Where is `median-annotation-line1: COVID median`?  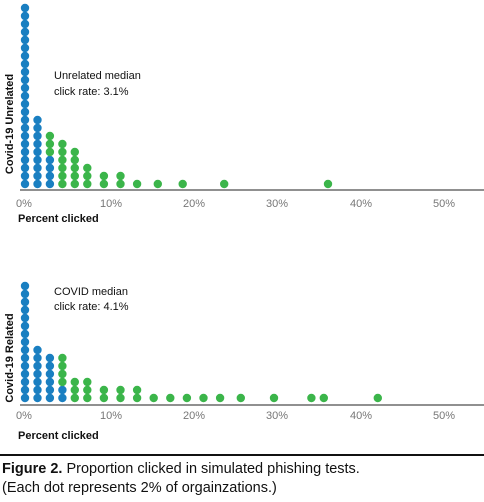 median-annotation-line1: COVID median is located at coordinates (91, 292).